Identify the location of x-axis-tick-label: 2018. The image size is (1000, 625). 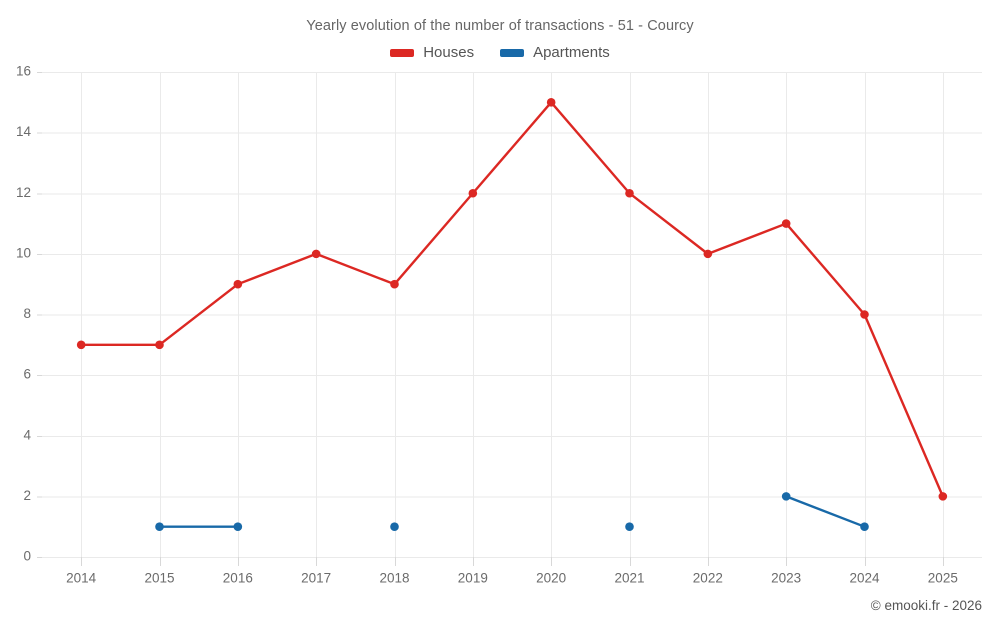
(394, 578).